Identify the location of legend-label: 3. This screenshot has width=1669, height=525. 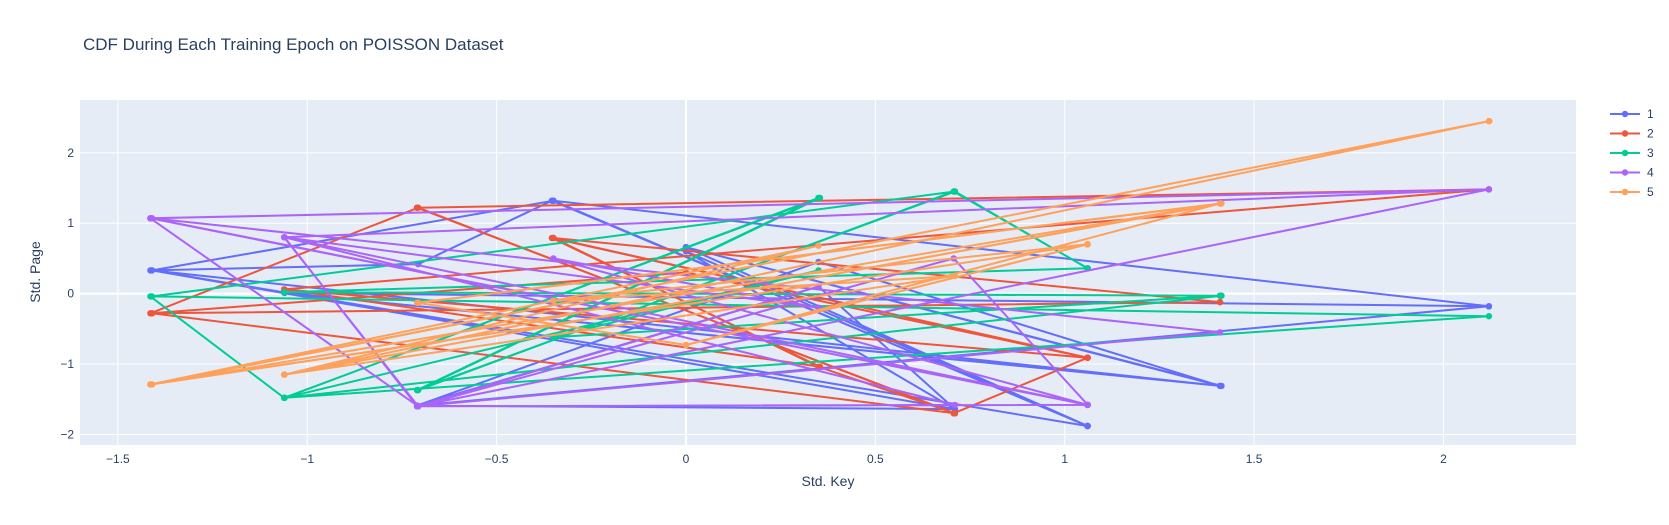
(1650, 153).